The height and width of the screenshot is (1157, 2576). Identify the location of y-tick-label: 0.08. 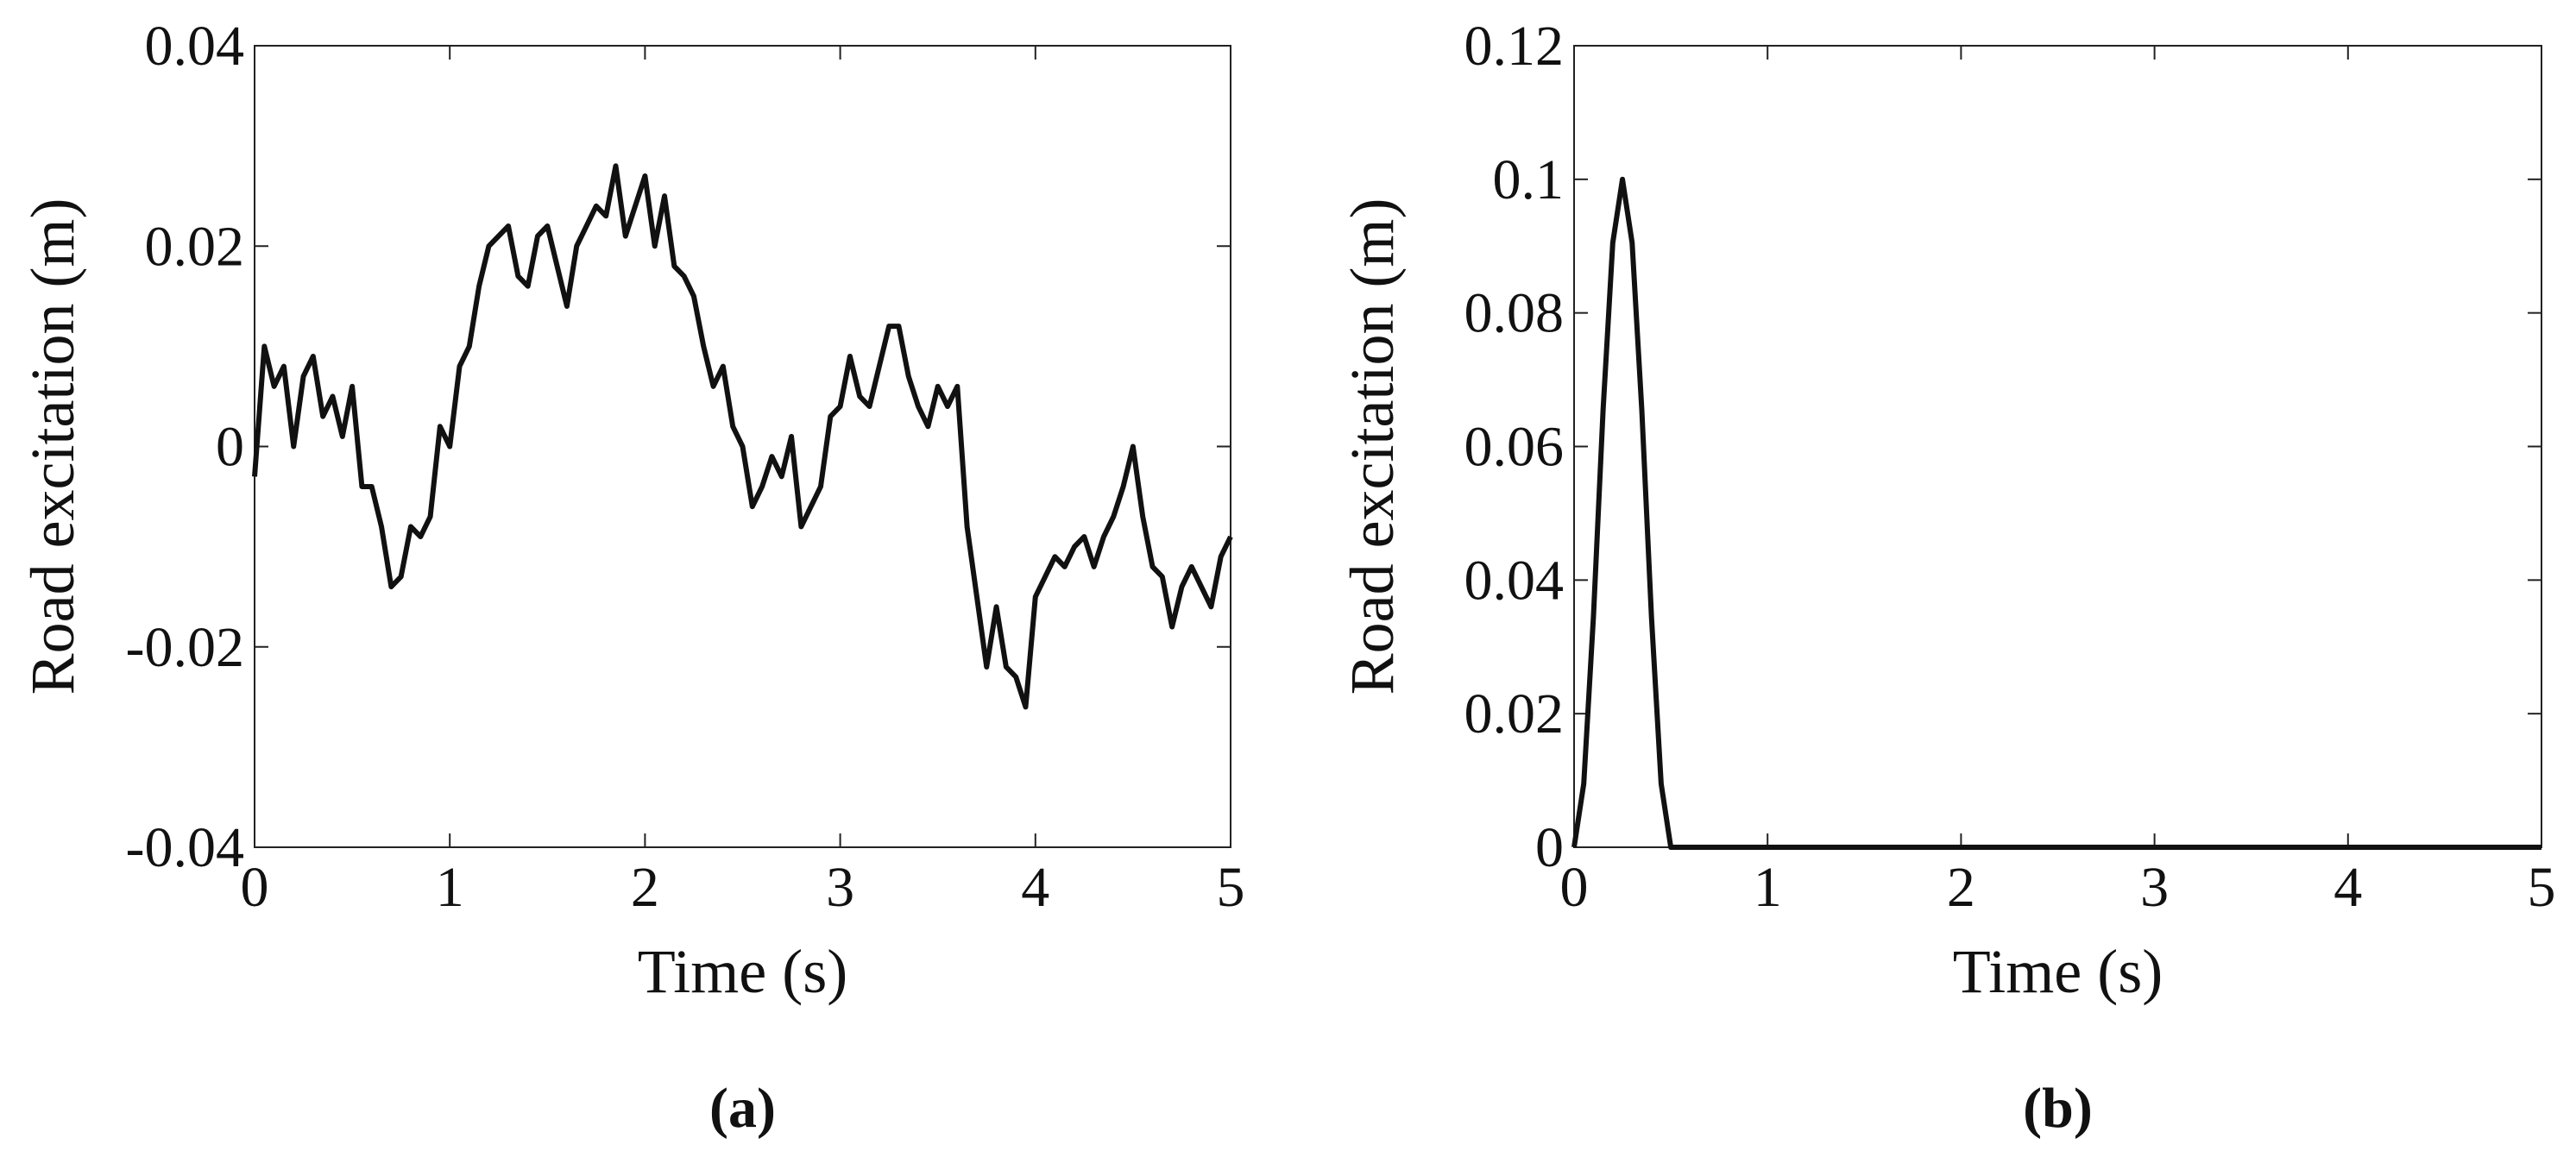
(1515, 313).